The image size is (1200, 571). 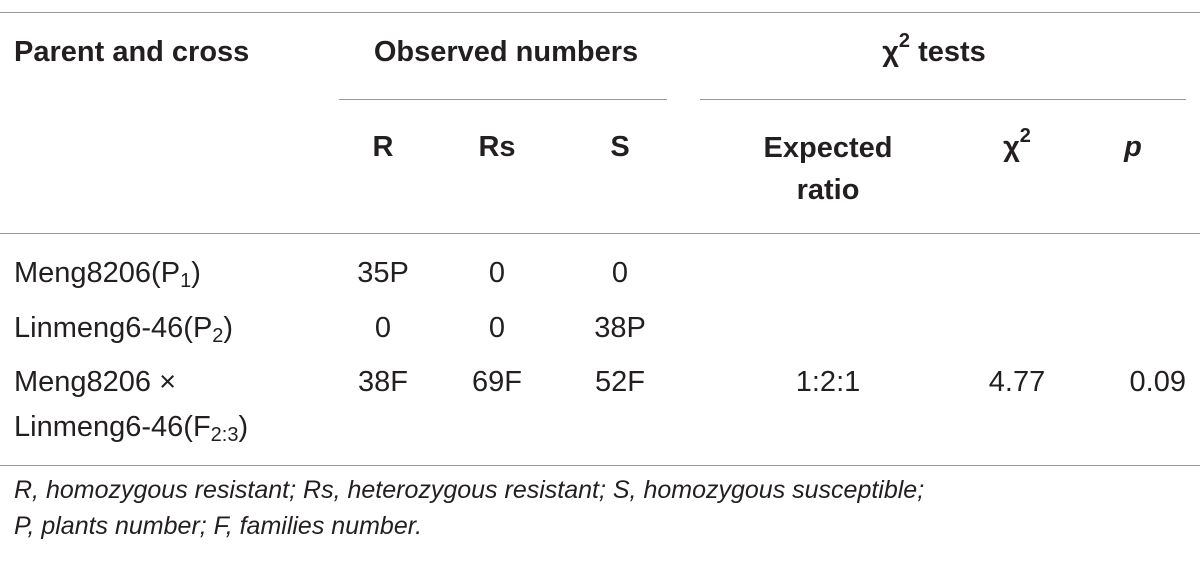 I want to click on row2-rs: 0, so click(x=497, y=328).